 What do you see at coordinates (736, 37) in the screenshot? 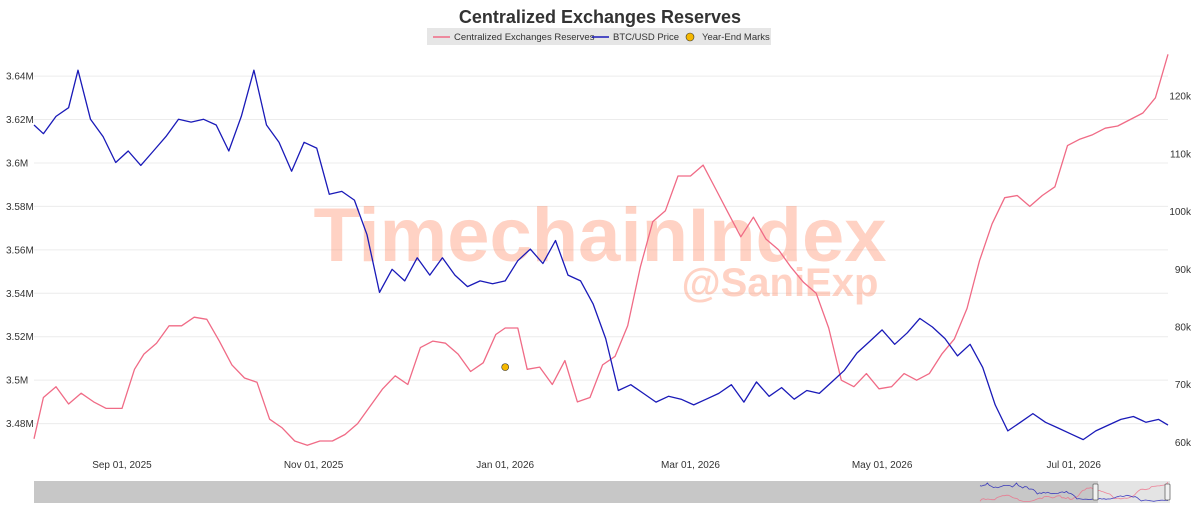
I see `legend-label-year-end: Year-End Marks` at bounding box center [736, 37].